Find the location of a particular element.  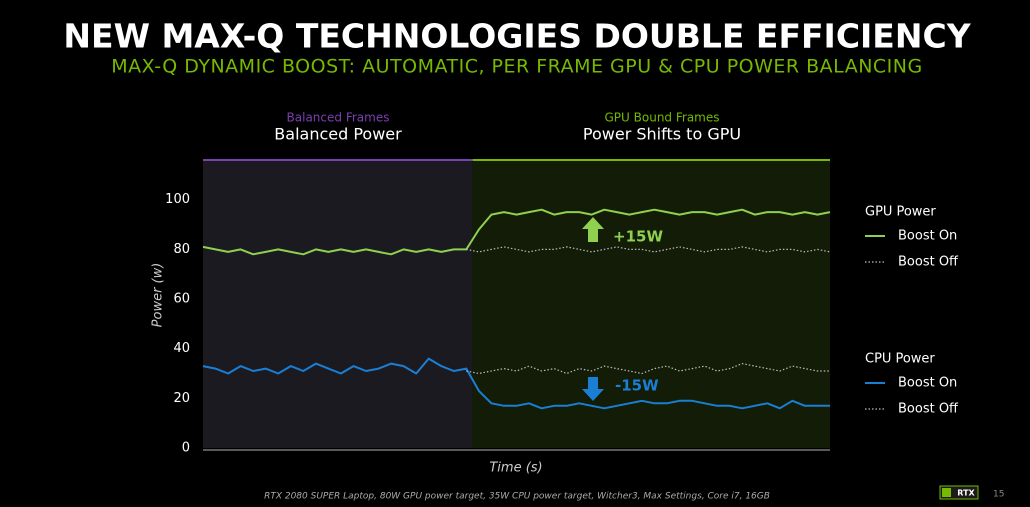

y-tick-label: 40 is located at coordinates (181, 348).